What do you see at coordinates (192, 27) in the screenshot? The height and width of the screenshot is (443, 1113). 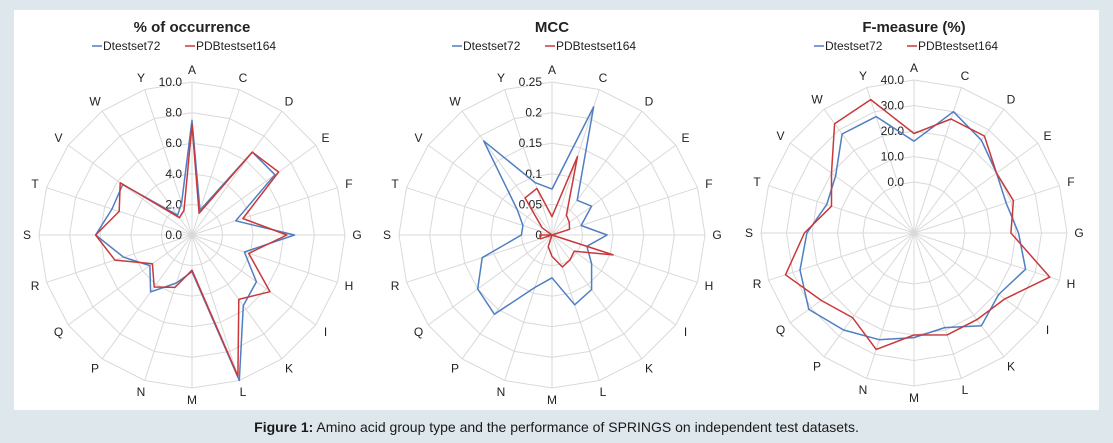 I see `chart-title: % of occurrence` at bounding box center [192, 27].